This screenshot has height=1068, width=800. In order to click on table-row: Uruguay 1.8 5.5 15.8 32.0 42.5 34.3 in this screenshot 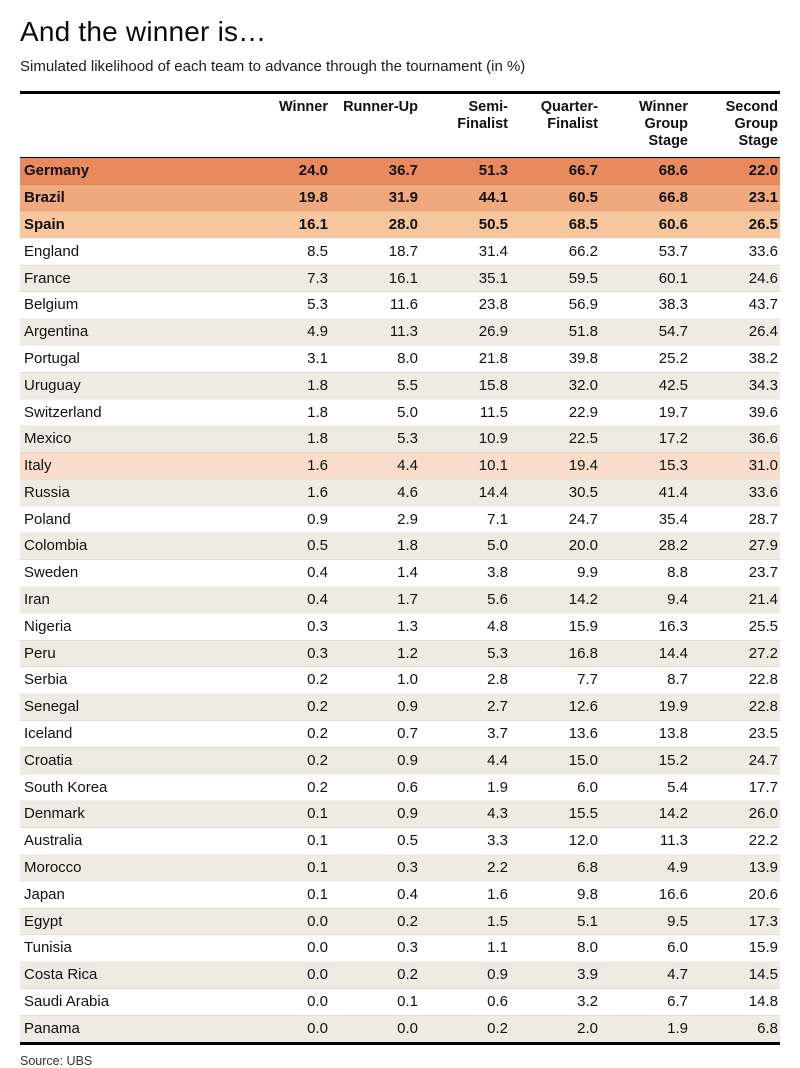, I will do `click(400, 385)`.